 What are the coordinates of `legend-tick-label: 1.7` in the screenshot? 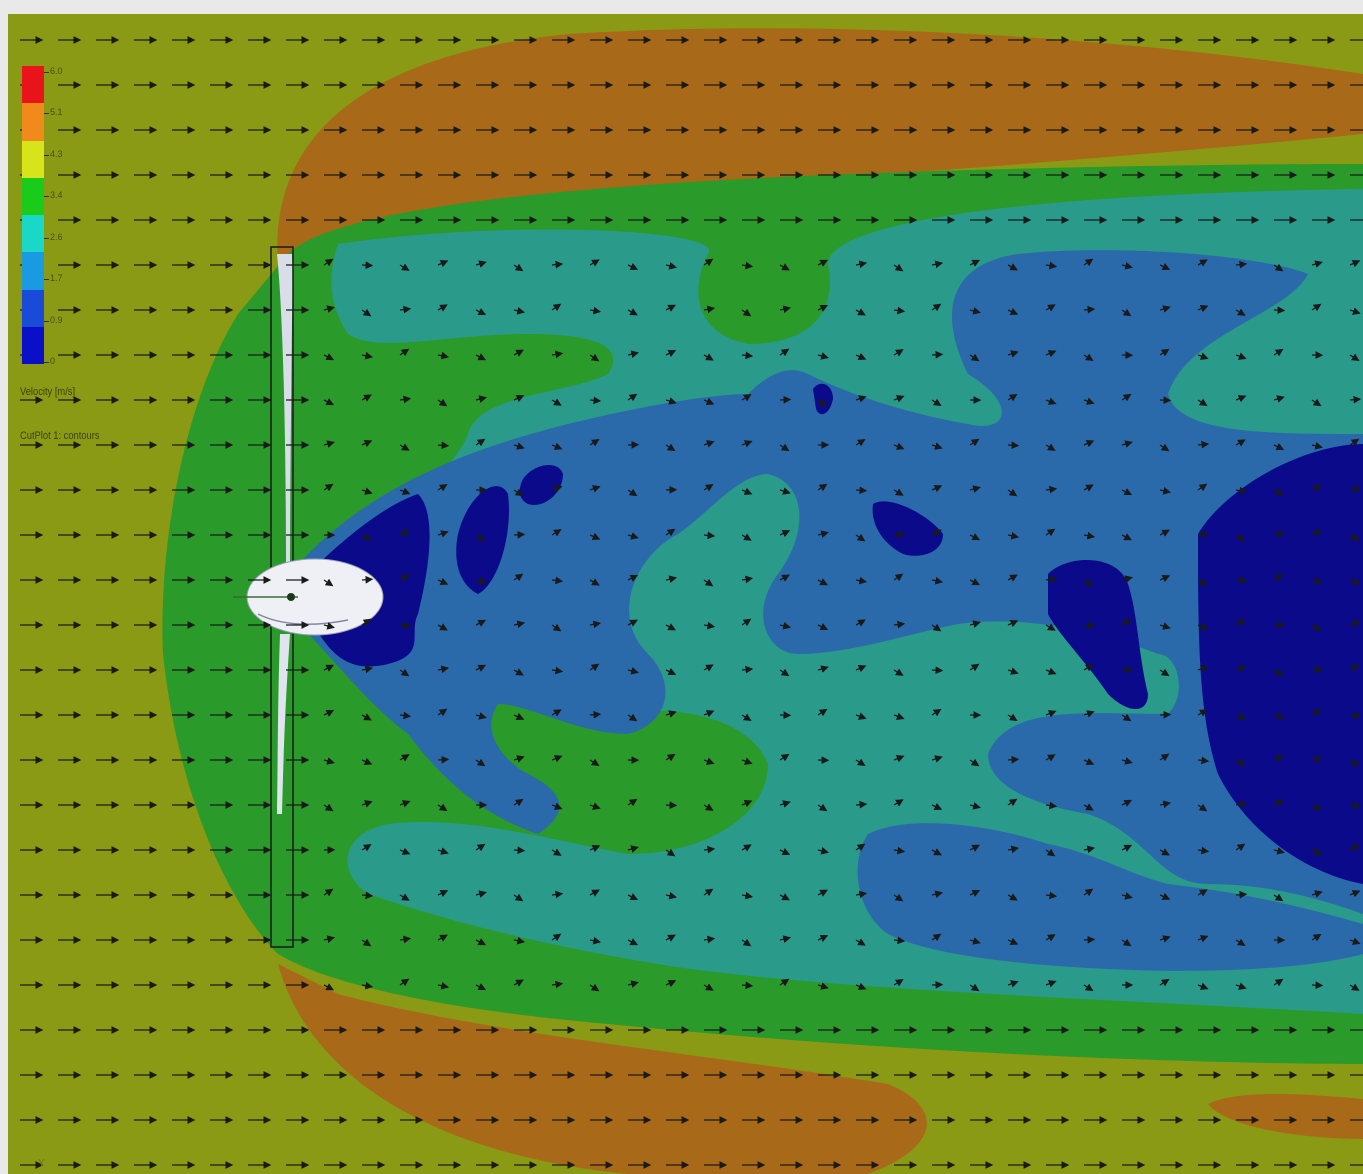 It's located at (53, 278).